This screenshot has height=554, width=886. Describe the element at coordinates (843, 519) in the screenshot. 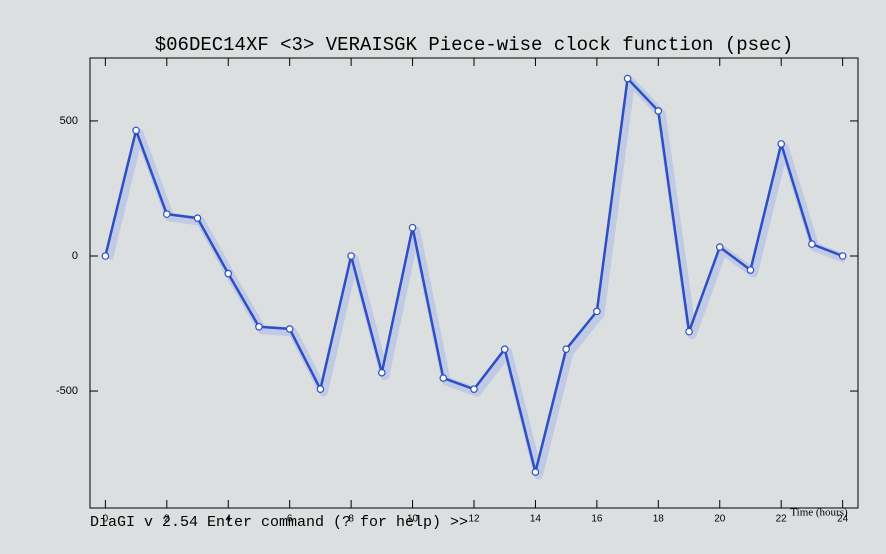

I see `x-tick-label: 24` at that location.